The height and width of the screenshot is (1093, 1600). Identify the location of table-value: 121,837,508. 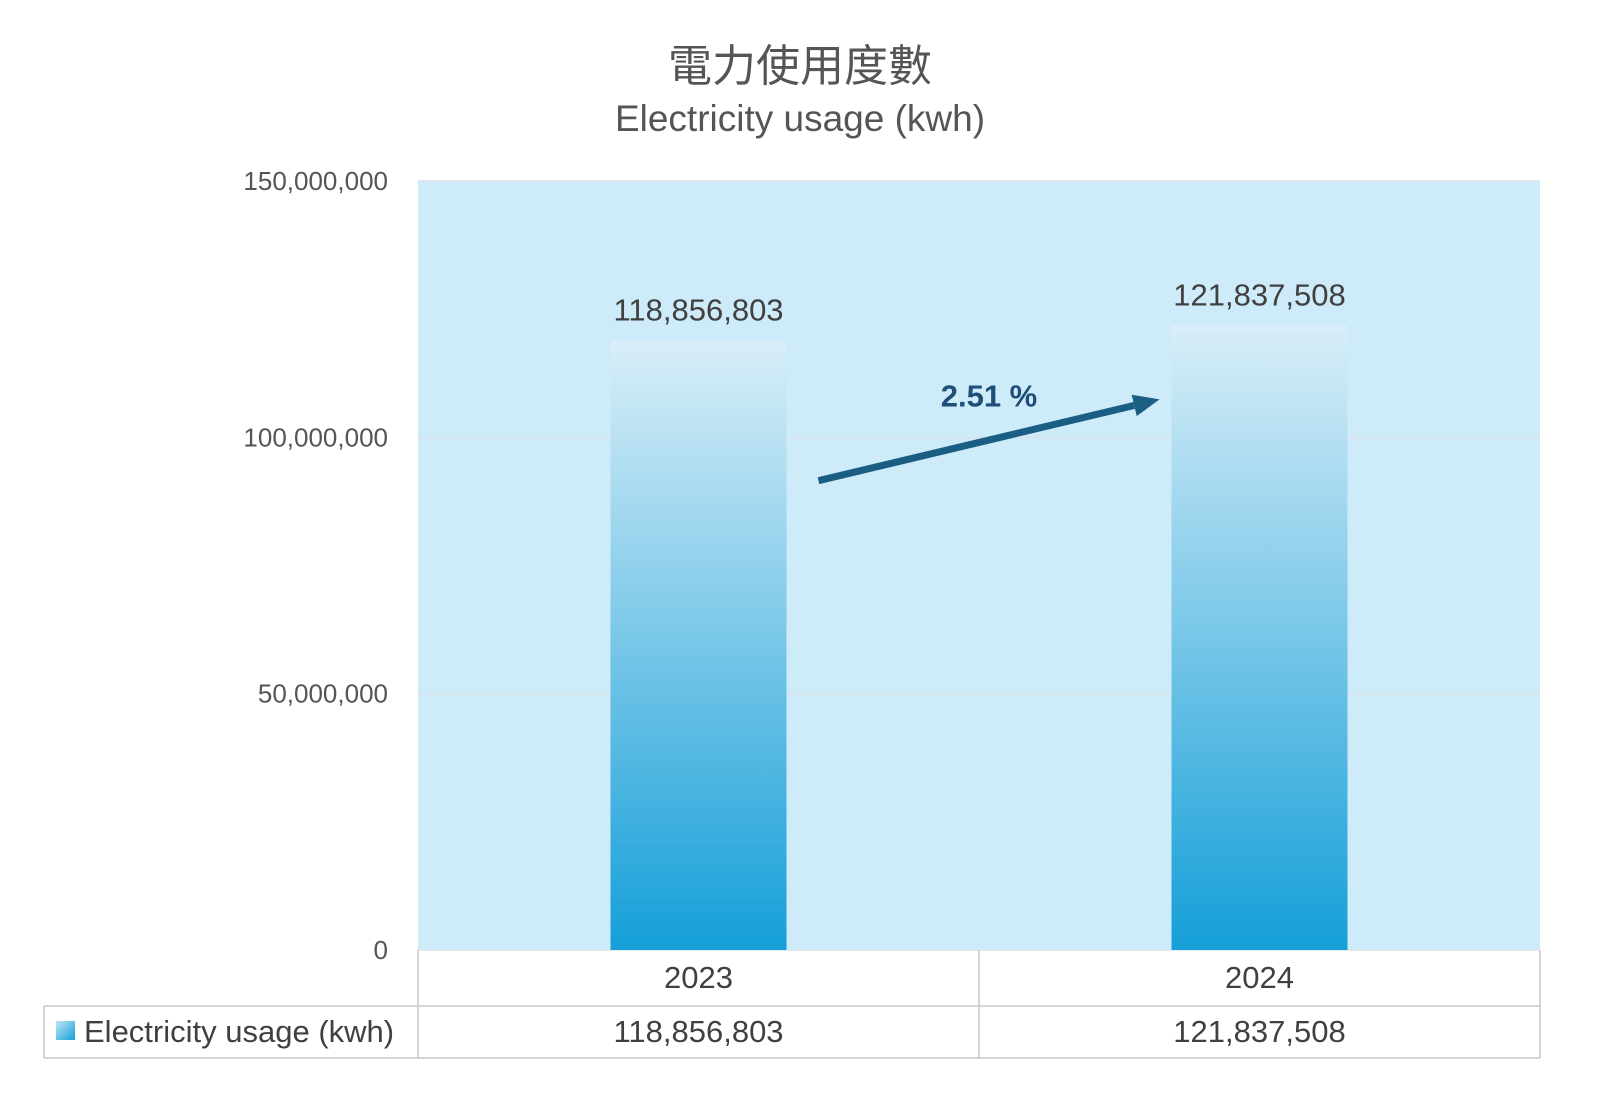
(1259, 1031).